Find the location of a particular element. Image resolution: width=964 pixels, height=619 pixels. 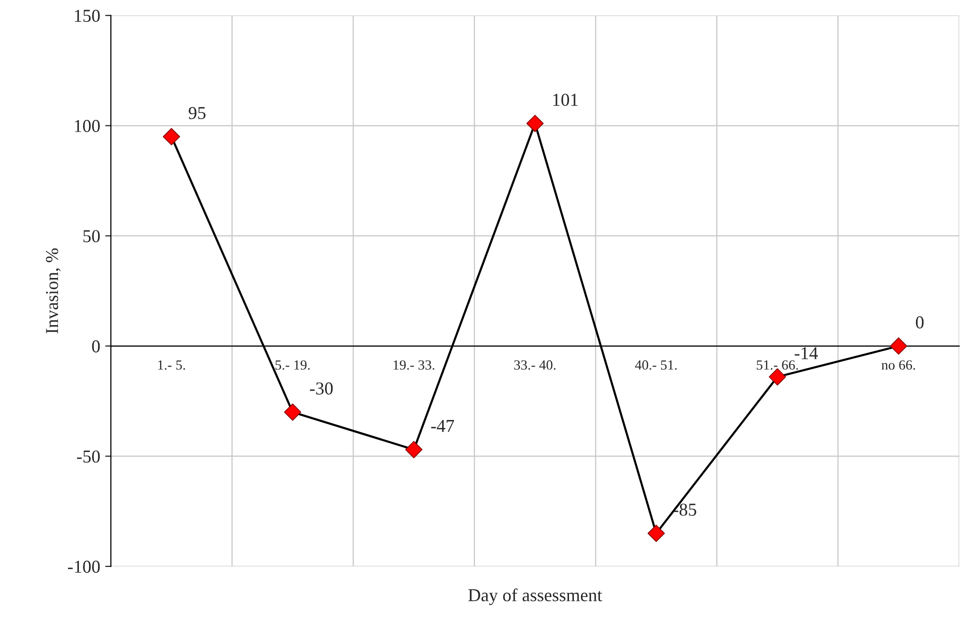

y-tick-label: 0 is located at coordinates (96, 346).